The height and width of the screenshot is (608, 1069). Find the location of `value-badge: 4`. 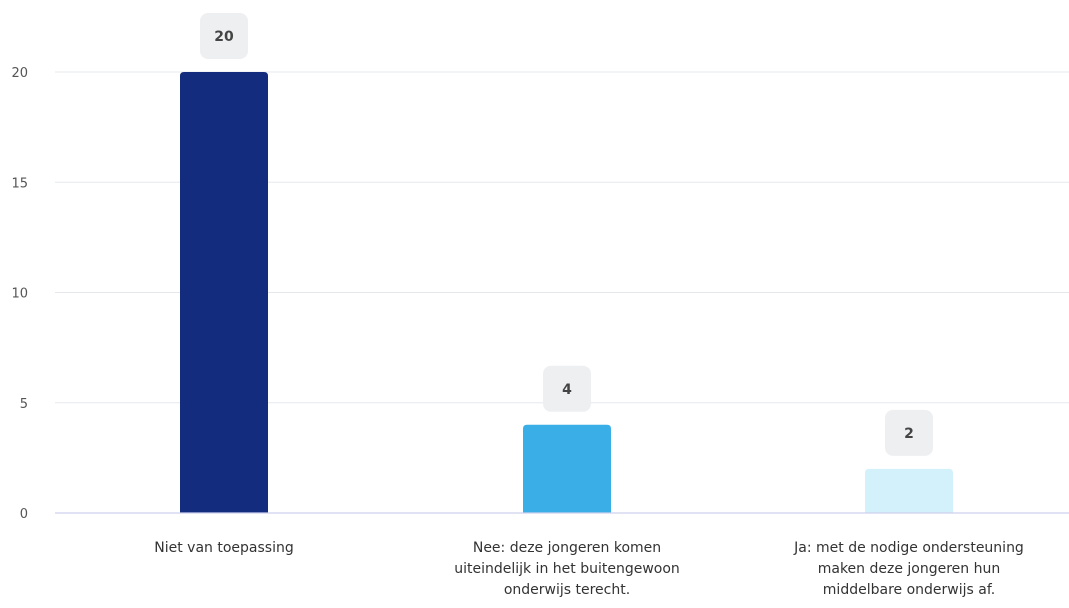

value-badge: 4 is located at coordinates (567, 388).